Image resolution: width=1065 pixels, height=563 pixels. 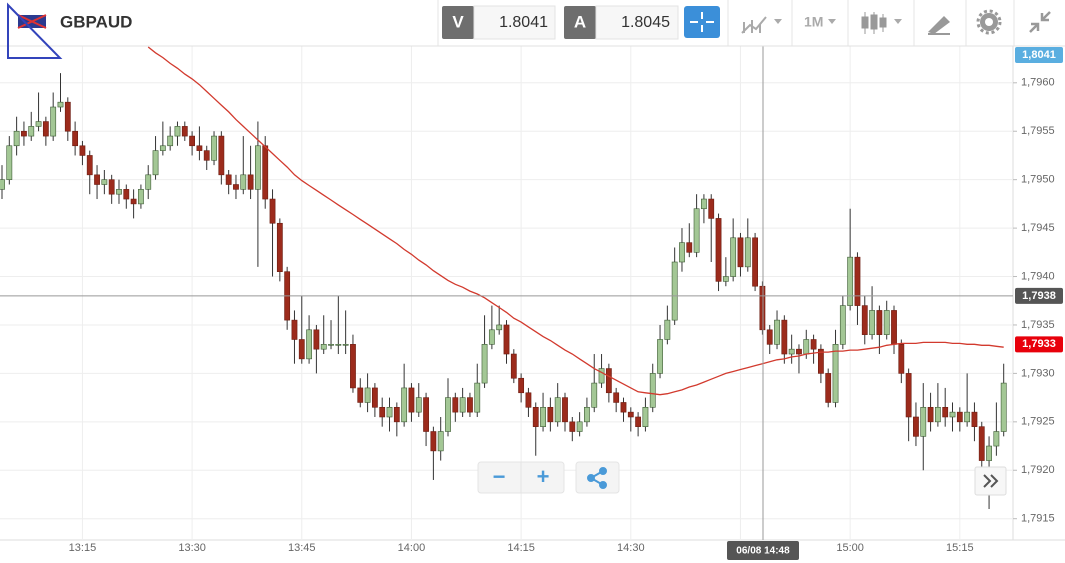 What do you see at coordinates (580, 21) in the screenshot?
I see `ask-label: A` at bounding box center [580, 21].